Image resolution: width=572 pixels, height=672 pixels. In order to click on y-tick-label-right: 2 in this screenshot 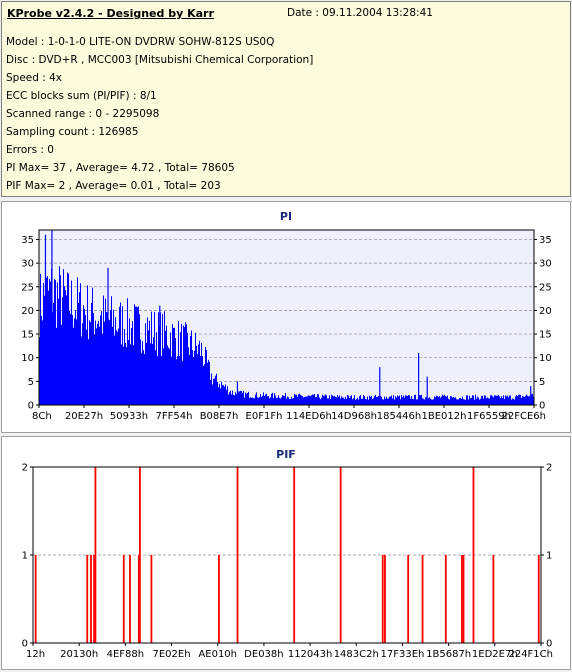, I will do `click(549, 468)`.